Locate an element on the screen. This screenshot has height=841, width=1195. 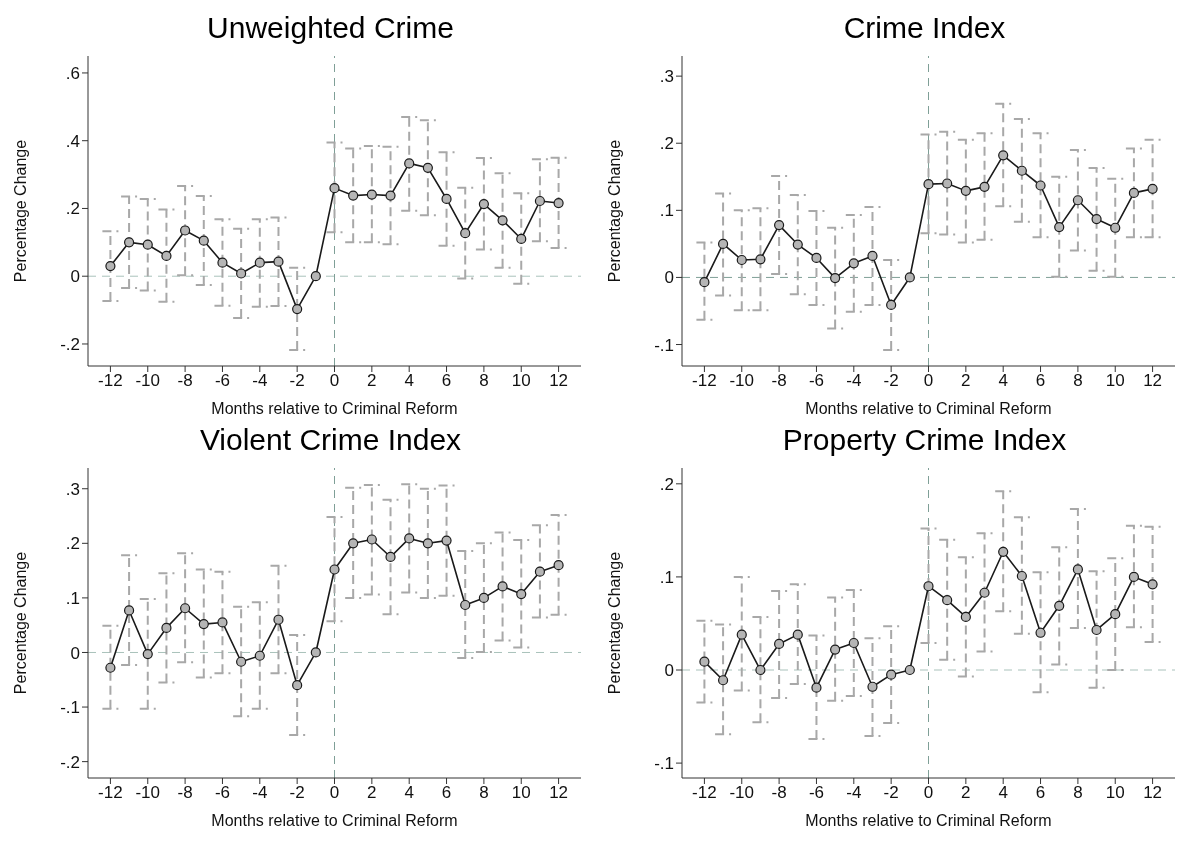
x-tick-label: 10 is located at coordinates (521, 381).